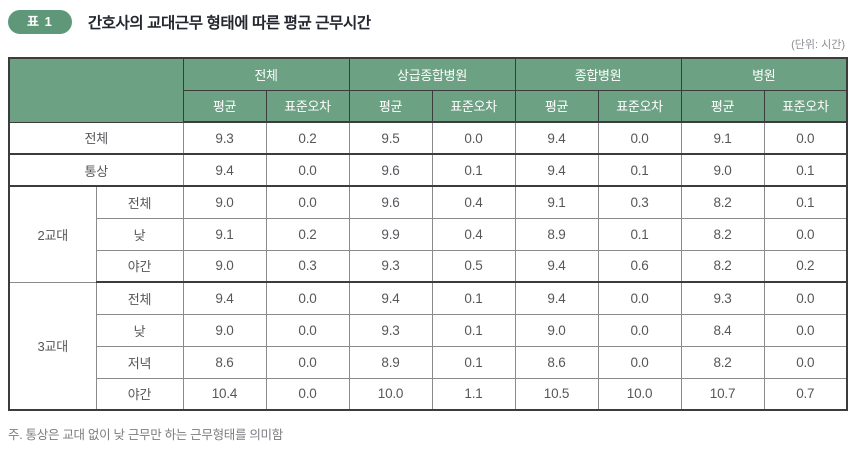  I want to click on row-group-label-3shift: 3교대, so click(52, 346).